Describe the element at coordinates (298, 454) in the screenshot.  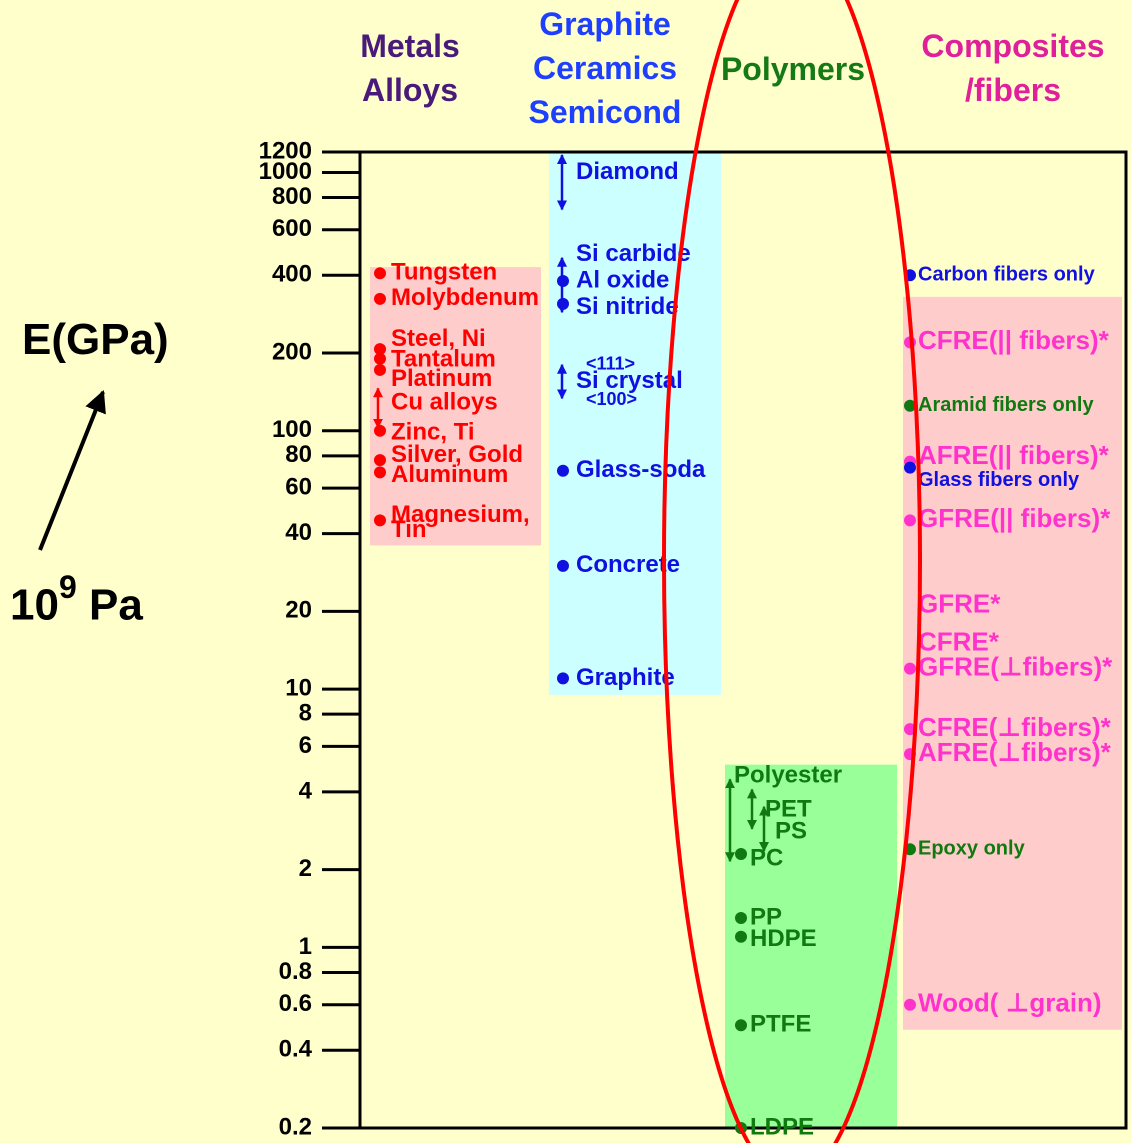
I see `y-tick-label-80: 80` at that location.